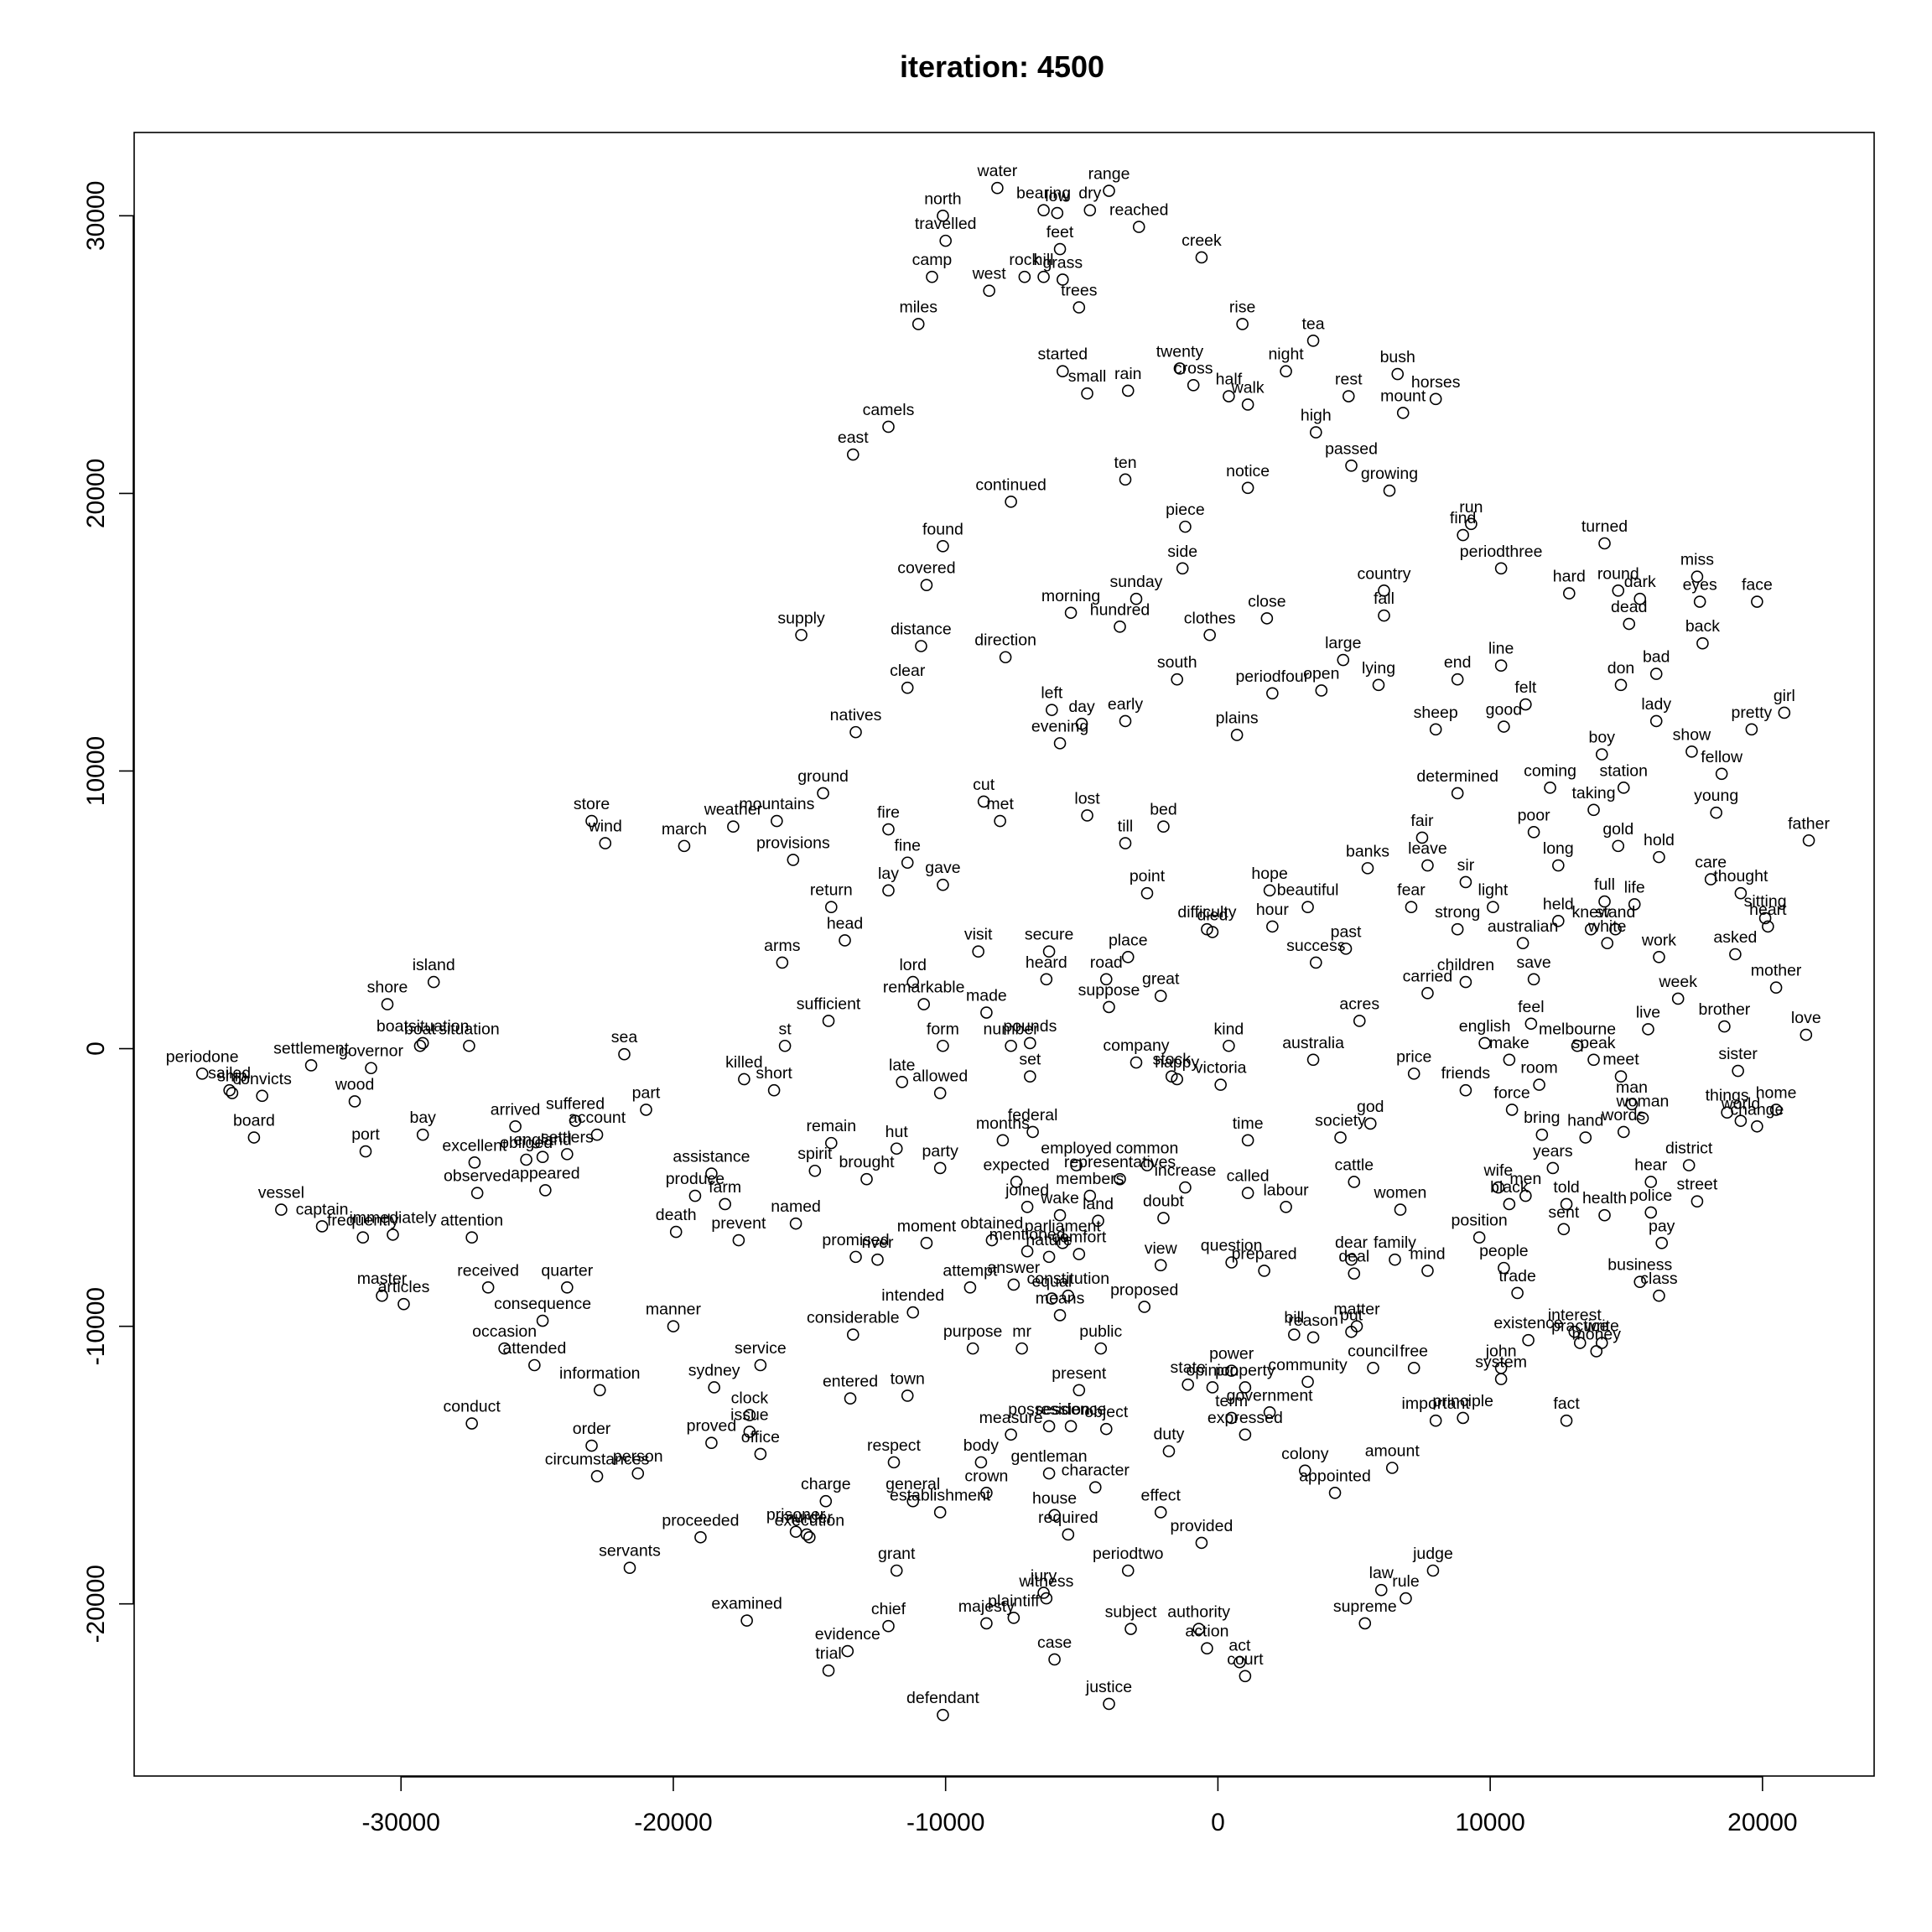 This screenshot has width=1932, height=1932. I want to click on point-label: leave, so click(1427, 848).